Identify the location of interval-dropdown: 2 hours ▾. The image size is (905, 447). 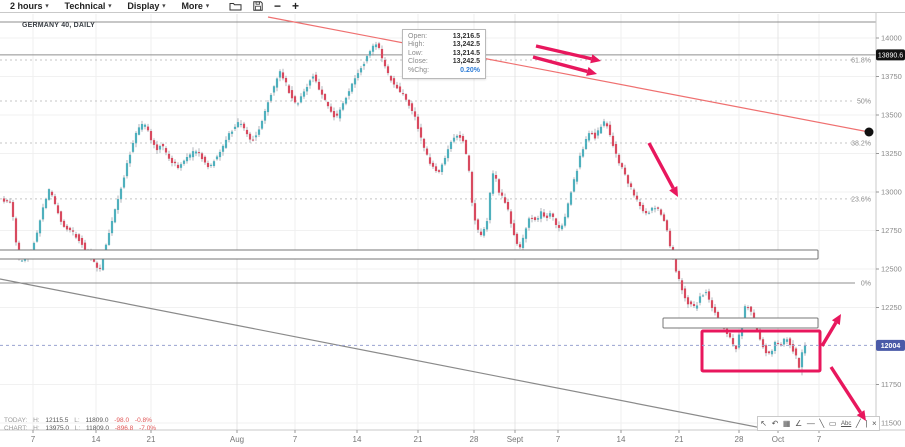
(29, 6).